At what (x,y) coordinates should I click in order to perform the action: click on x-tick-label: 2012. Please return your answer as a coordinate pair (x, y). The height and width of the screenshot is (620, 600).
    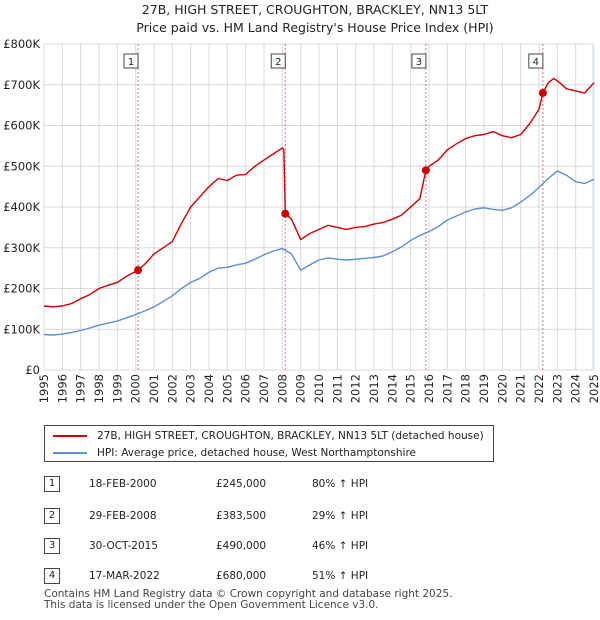
    Looking at the image, I should click on (356, 388).